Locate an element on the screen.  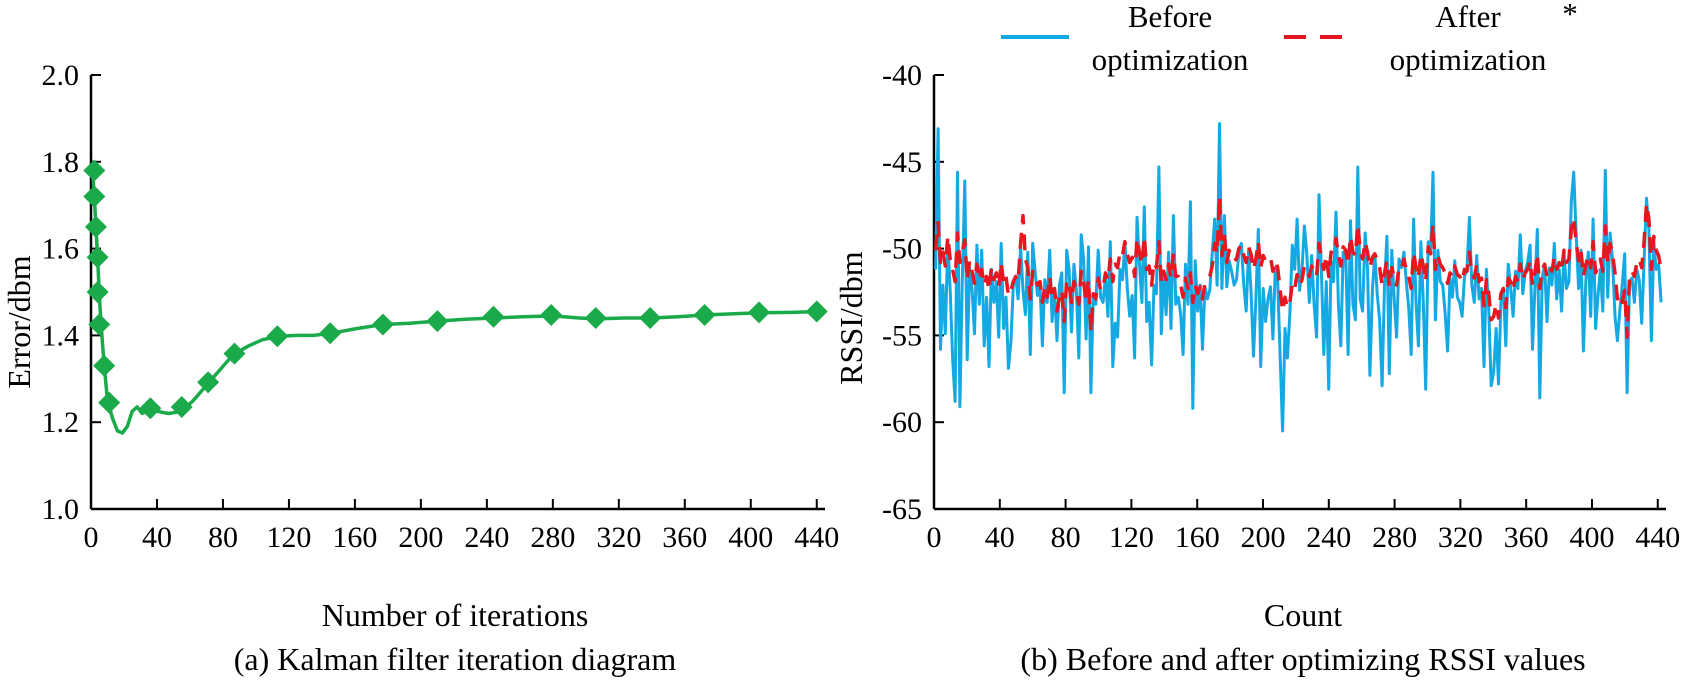
y-tick-label: -40 is located at coordinates (902, 75).